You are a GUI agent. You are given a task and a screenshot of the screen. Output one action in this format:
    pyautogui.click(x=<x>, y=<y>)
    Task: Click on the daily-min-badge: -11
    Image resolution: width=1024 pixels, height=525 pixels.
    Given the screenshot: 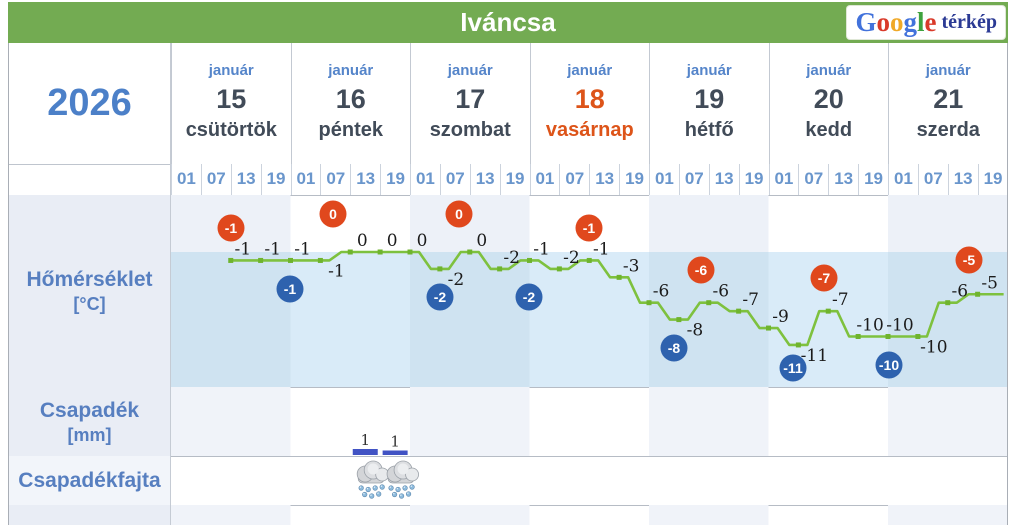 What is the action you would take?
    pyautogui.click(x=793, y=368)
    